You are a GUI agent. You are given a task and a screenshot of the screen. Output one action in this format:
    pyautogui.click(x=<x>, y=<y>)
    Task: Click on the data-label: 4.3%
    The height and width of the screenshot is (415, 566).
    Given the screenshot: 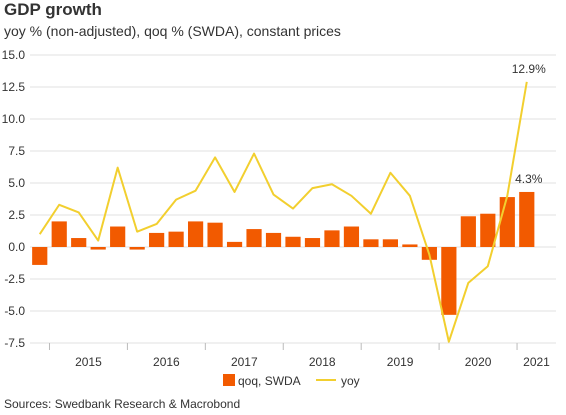 What is the action you would take?
    pyautogui.click(x=529, y=179)
    